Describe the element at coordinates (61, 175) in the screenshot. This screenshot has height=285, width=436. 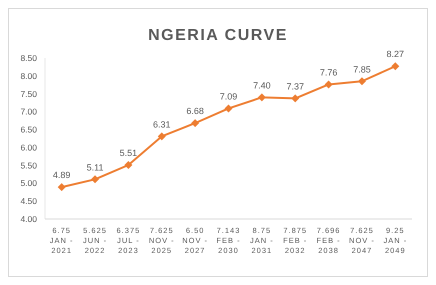
I see `data-label: 4.89` at that location.